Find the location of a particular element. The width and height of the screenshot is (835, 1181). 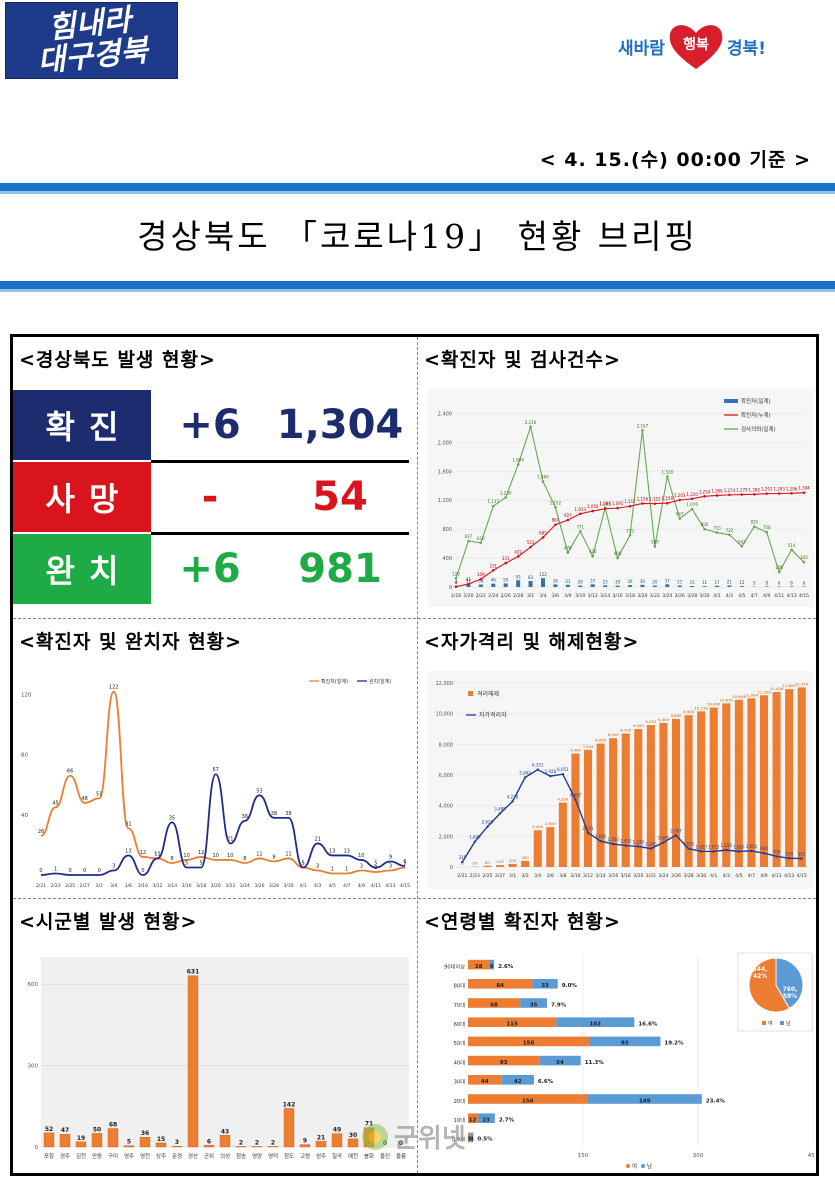

point-label: 1,690 is located at coordinates (601, 836).